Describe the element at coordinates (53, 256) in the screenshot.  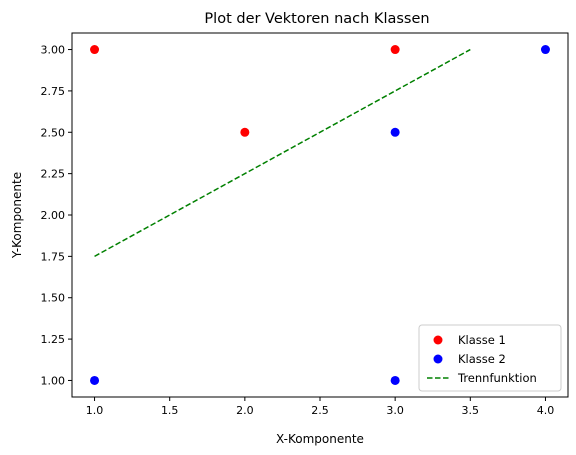
I see `y-tick-label: 1.75` at that location.